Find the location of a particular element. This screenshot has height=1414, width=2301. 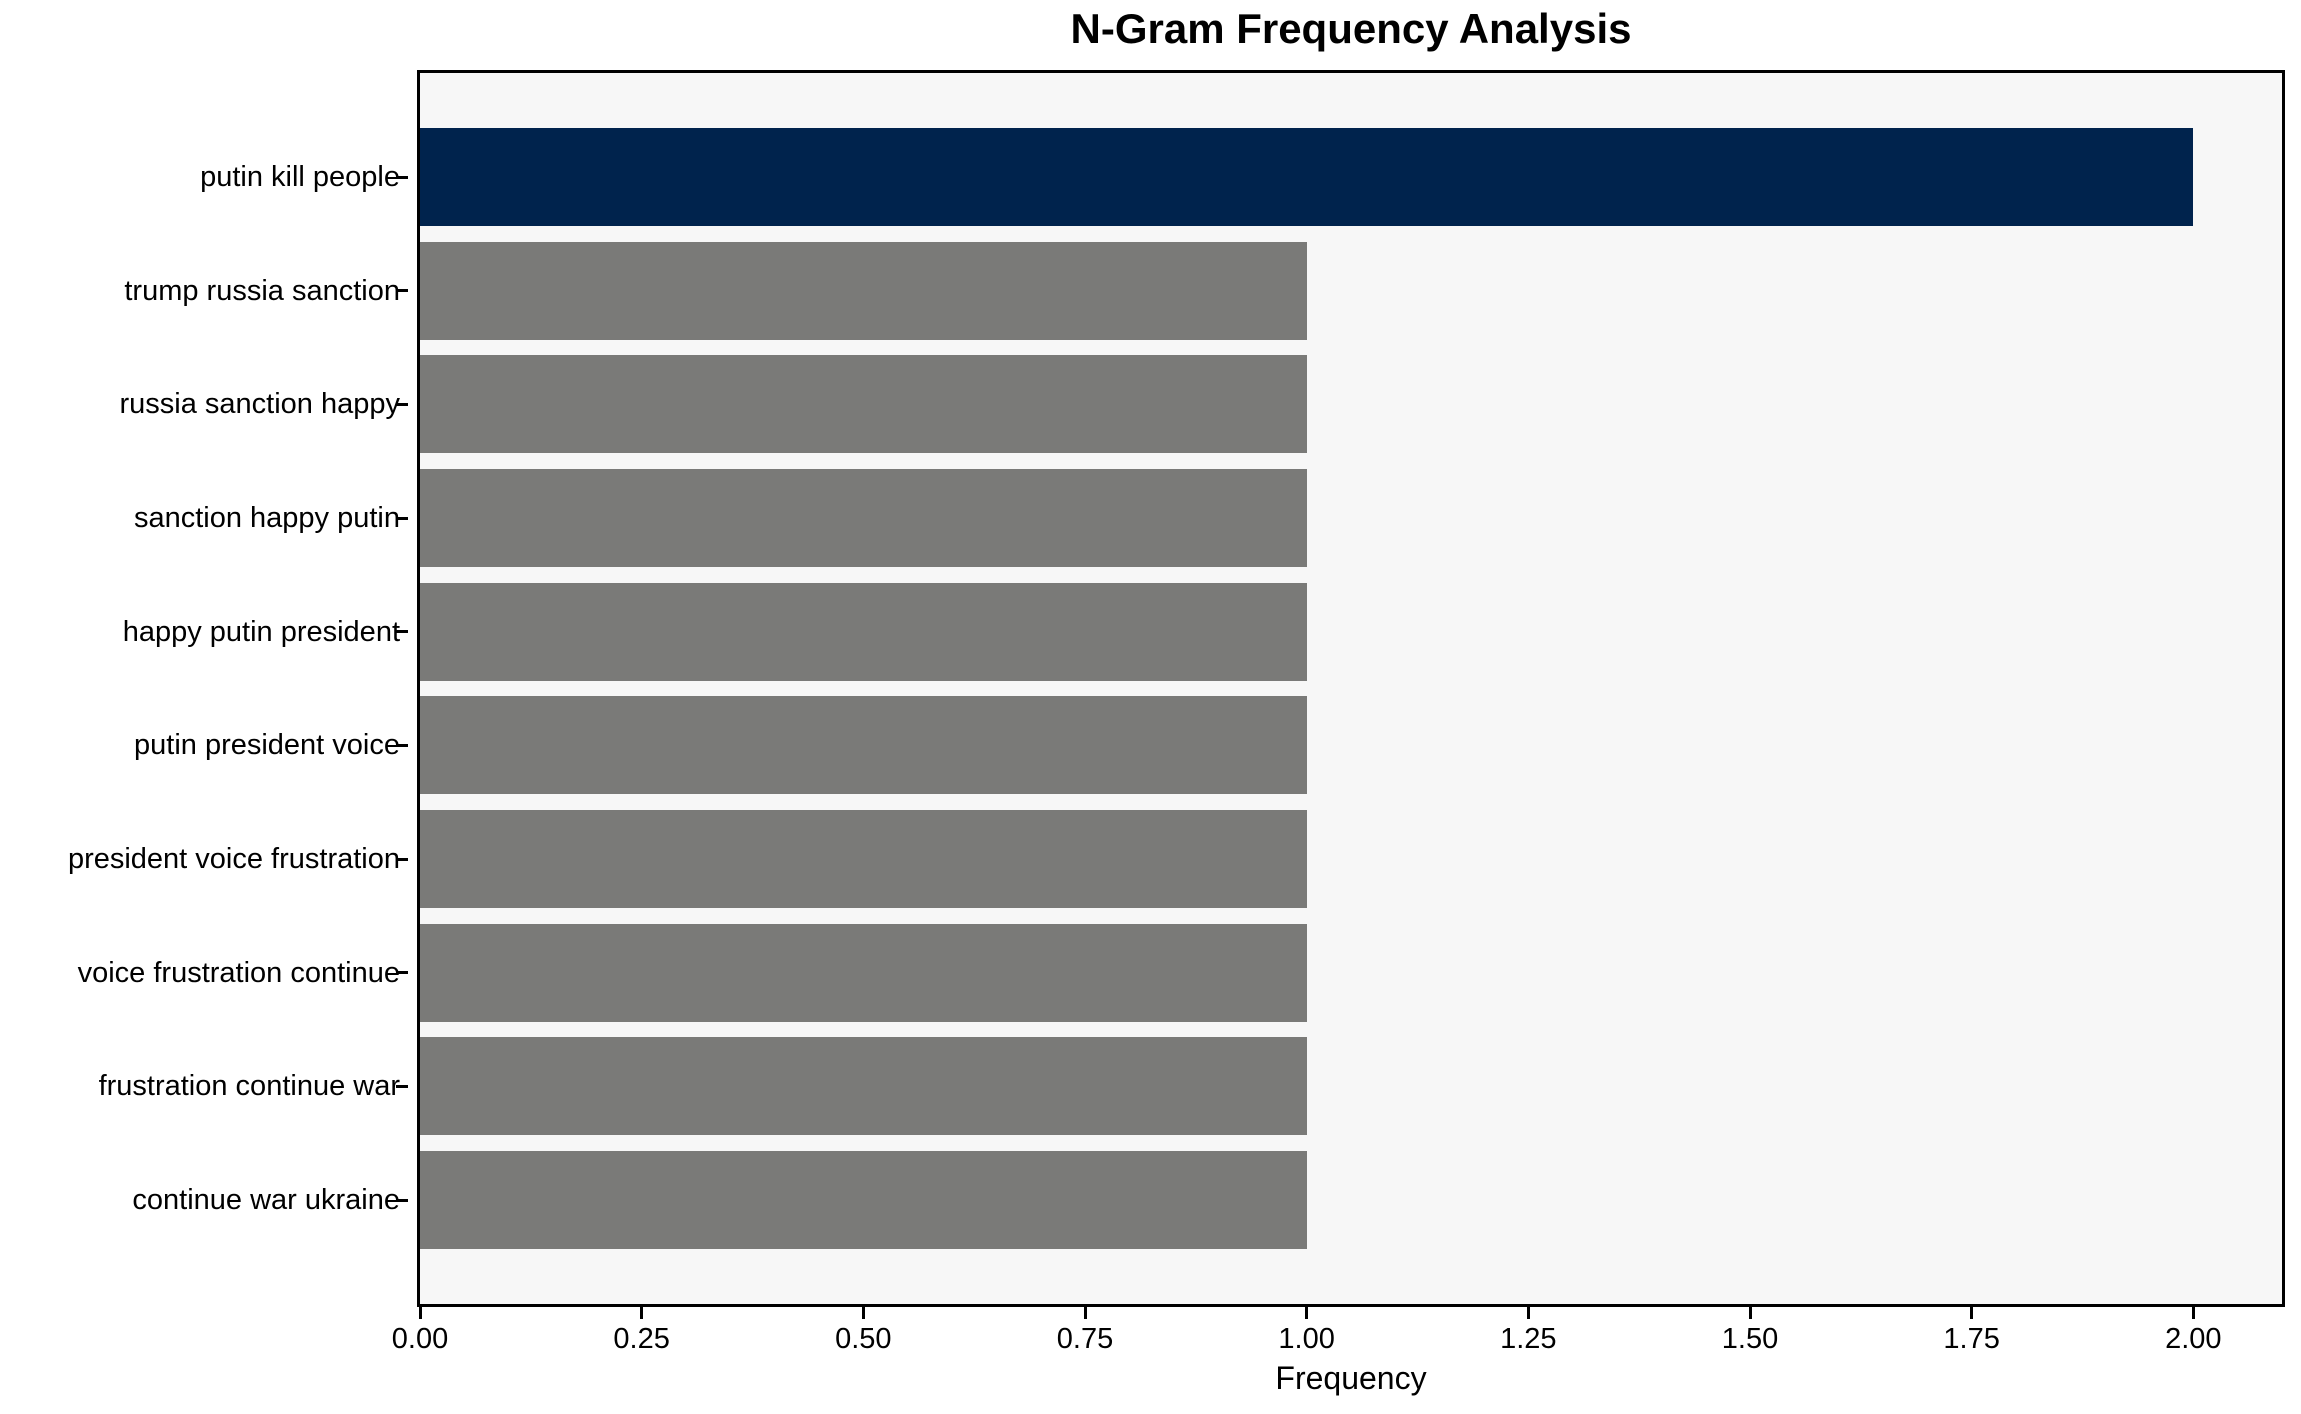

x-tick-label: 0.25 is located at coordinates (641, 1339).